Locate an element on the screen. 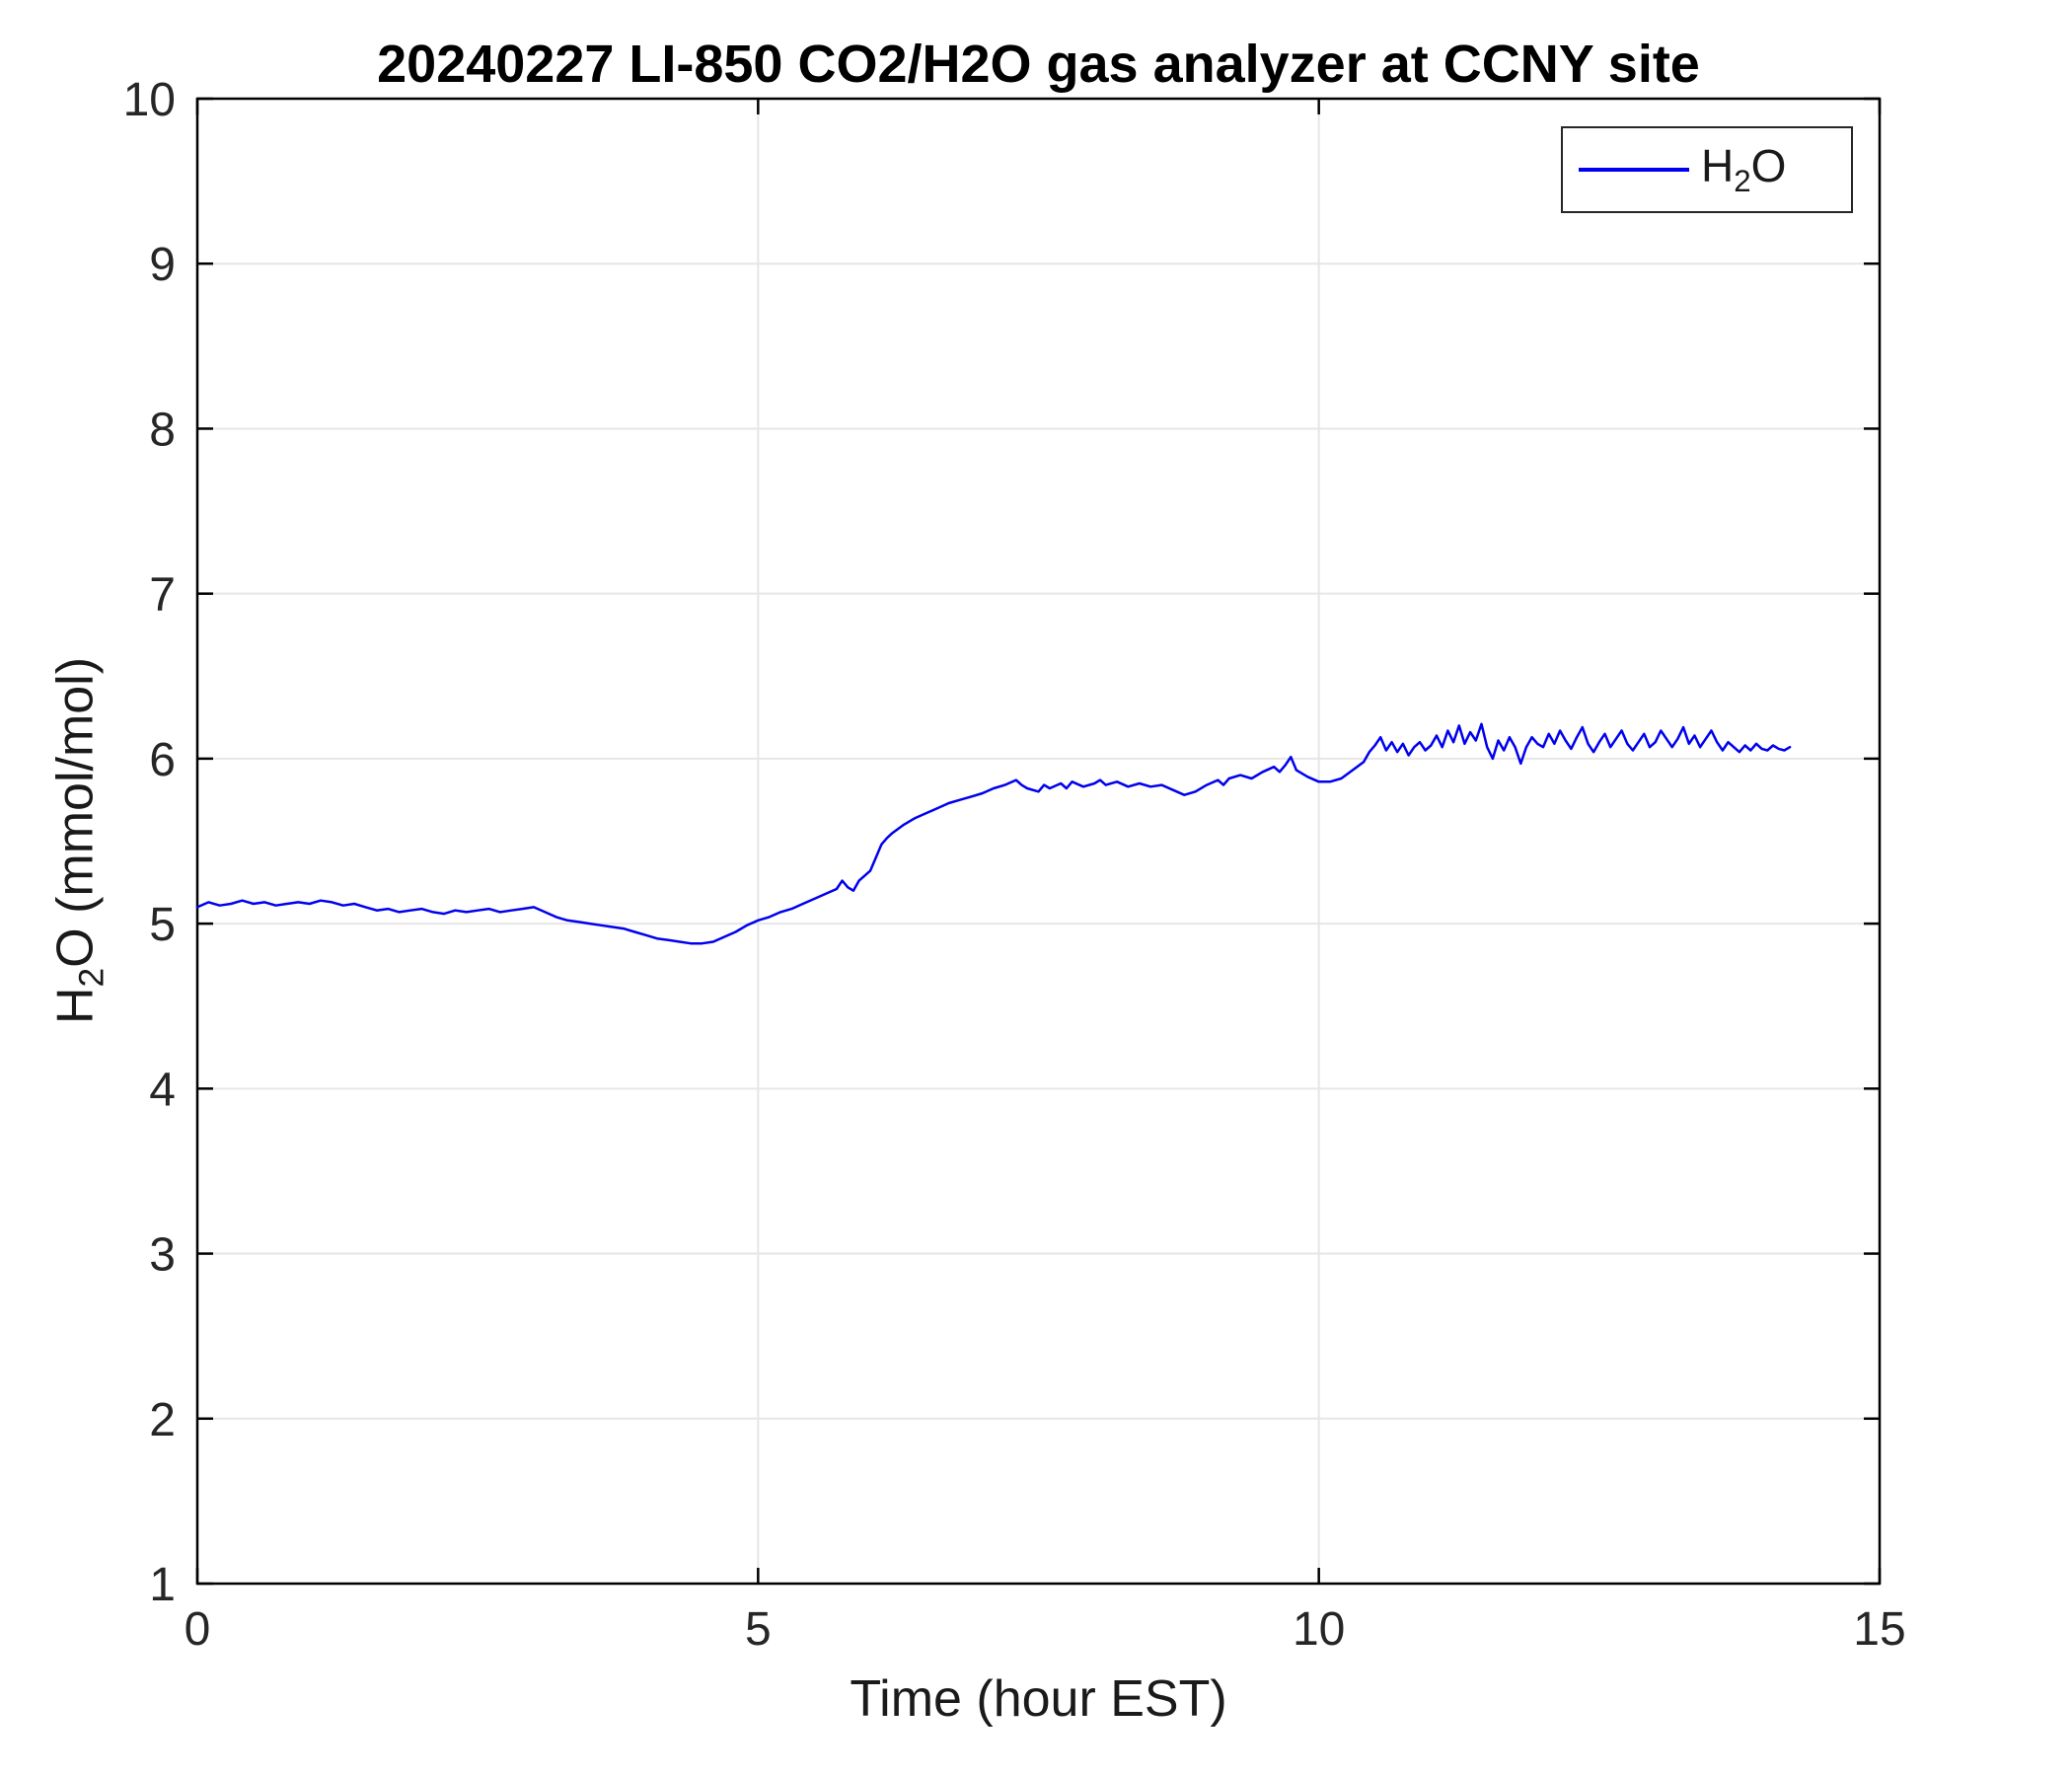 The width and height of the screenshot is (2072, 1776). x-tick-label: 0 is located at coordinates (198, 1630).